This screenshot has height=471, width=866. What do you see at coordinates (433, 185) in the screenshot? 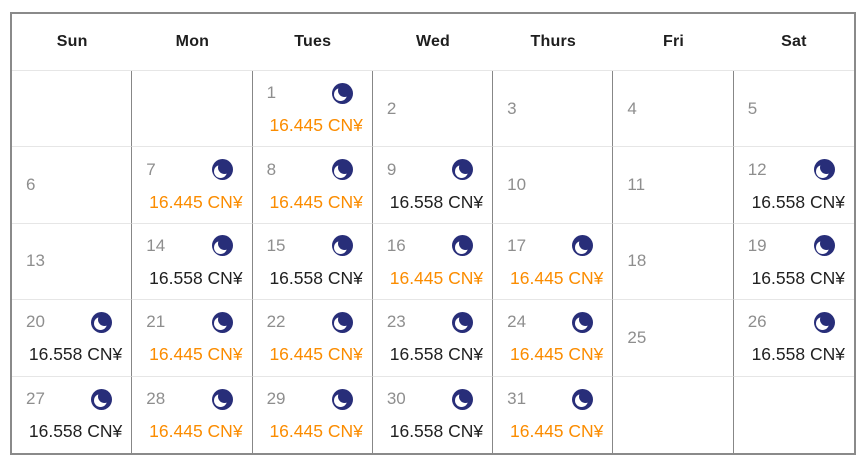
I see `day-cell-9: 9 16.558 CN¥` at bounding box center [433, 185].